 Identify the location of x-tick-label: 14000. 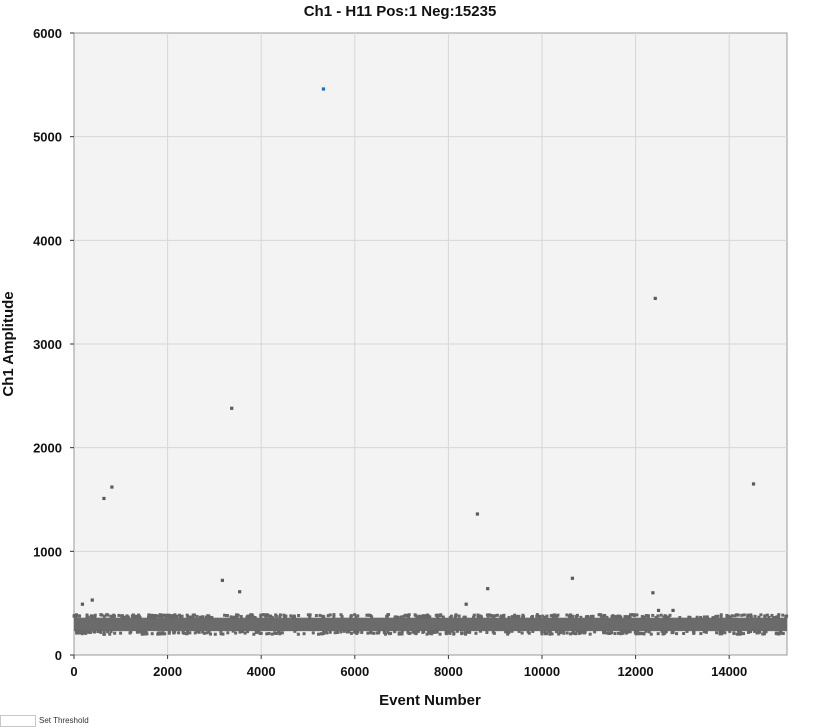
(729, 671).